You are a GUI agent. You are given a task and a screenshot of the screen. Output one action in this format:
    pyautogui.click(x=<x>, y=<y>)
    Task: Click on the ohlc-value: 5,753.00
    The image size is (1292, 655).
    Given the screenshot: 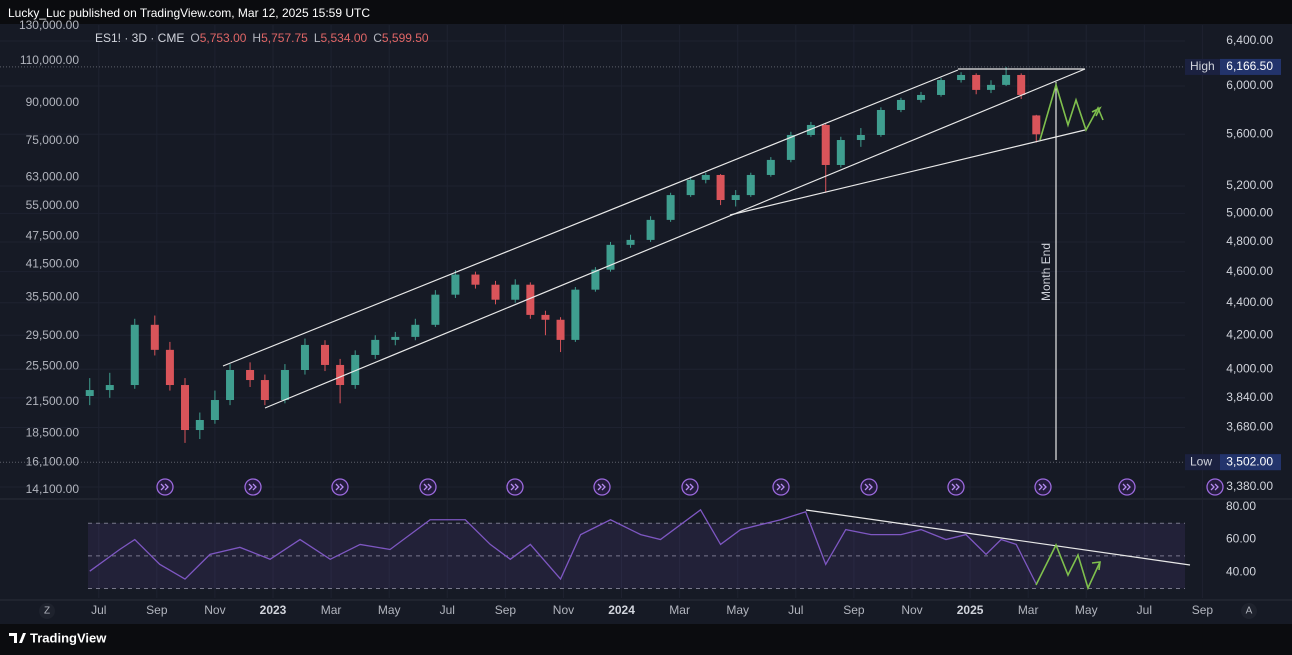 What is the action you would take?
    pyautogui.click(x=223, y=38)
    